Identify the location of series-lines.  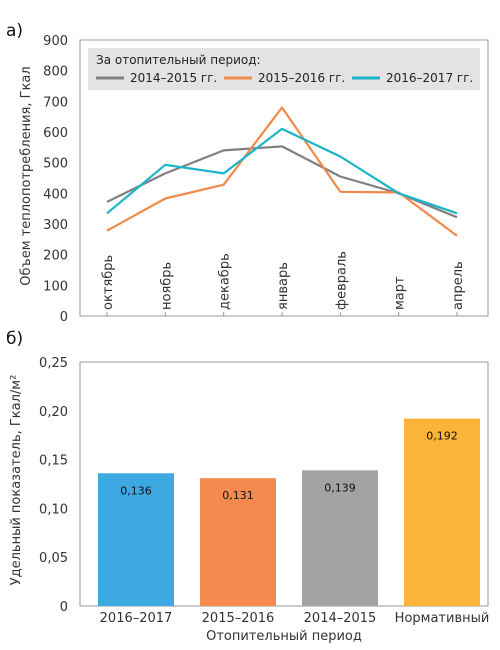
(282, 171).